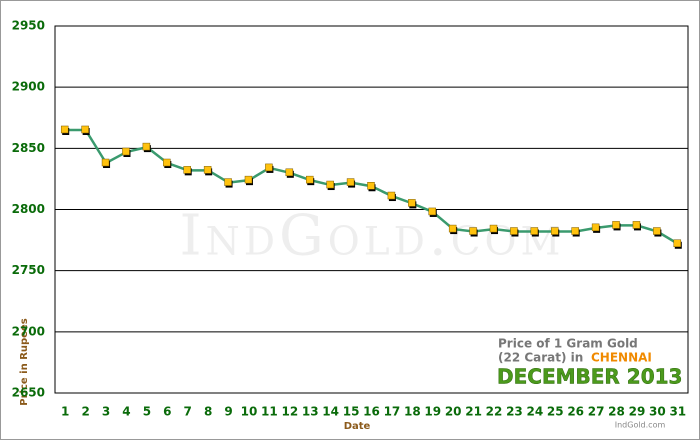 The height and width of the screenshot is (440, 700). Describe the element at coordinates (28, 209) in the screenshot. I see `y-tick-label: 2800` at that location.